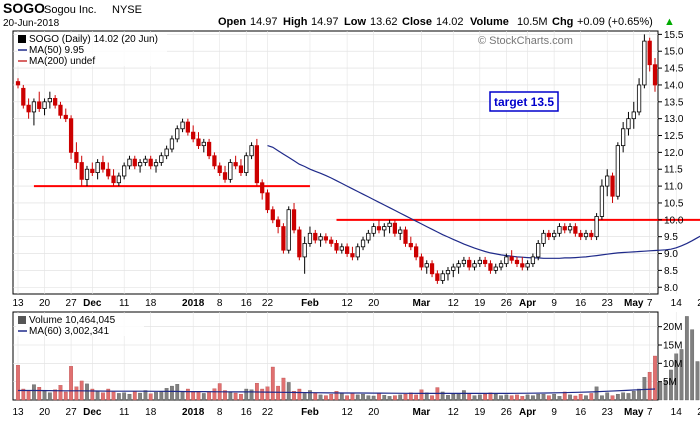  I want to click on date-tick-label: Dec, so click(92, 303).